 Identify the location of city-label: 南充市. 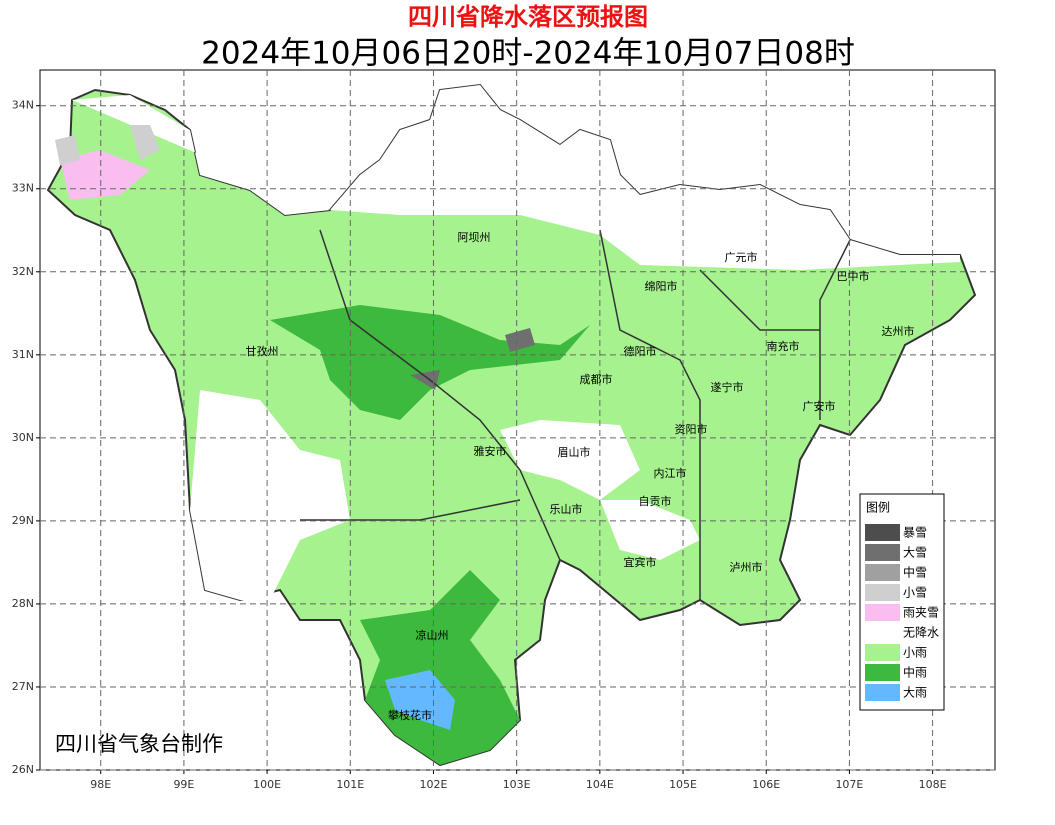
(783, 346).